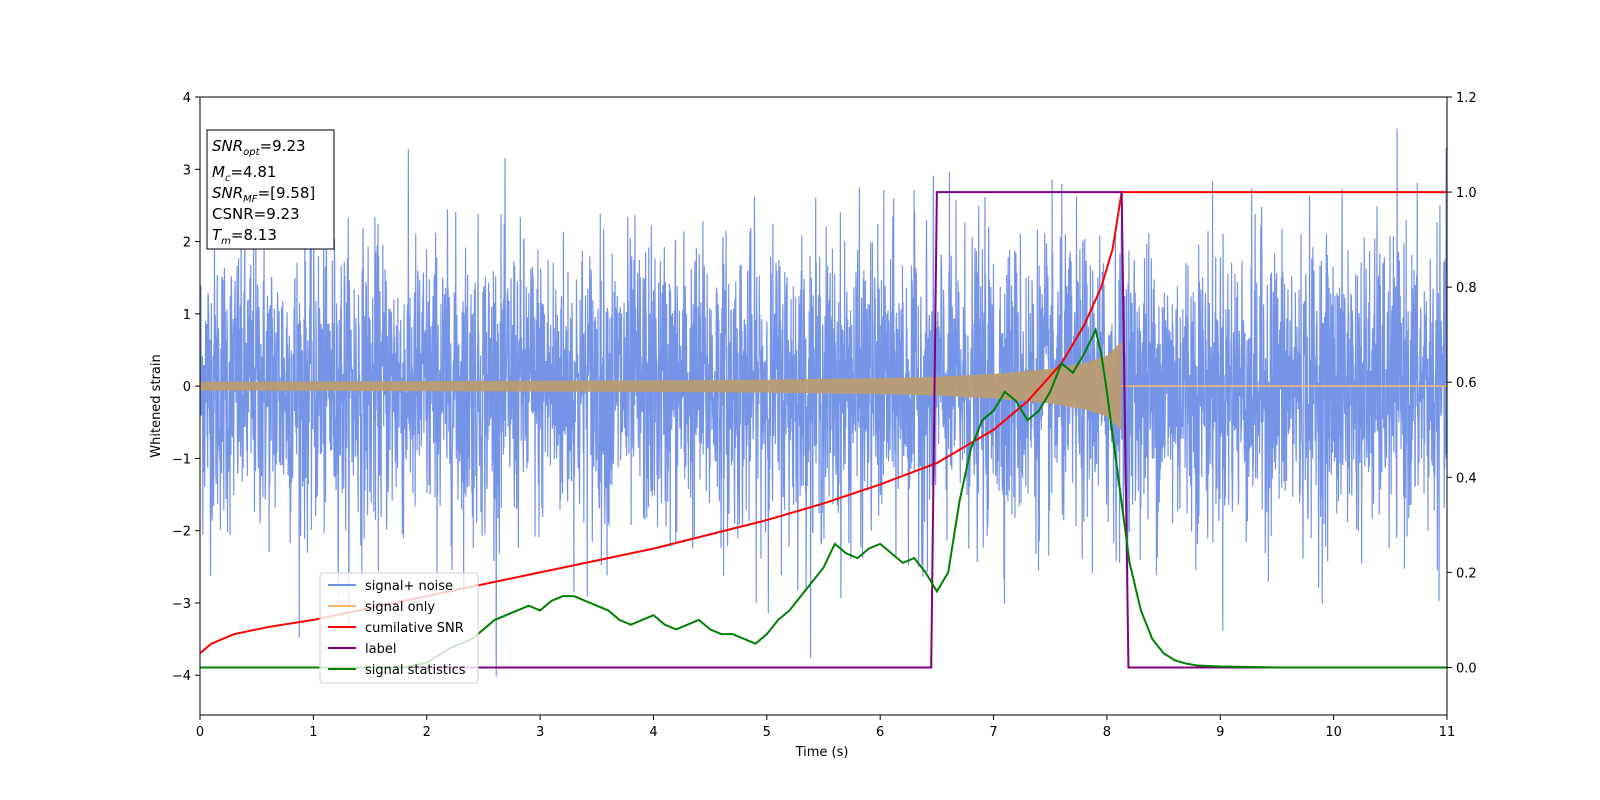 This screenshot has height=800, width=1600. What do you see at coordinates (256, 214) in the screenshot?
I see `info-csnr: CSNR=9.23` at bounding box center [256, 214].